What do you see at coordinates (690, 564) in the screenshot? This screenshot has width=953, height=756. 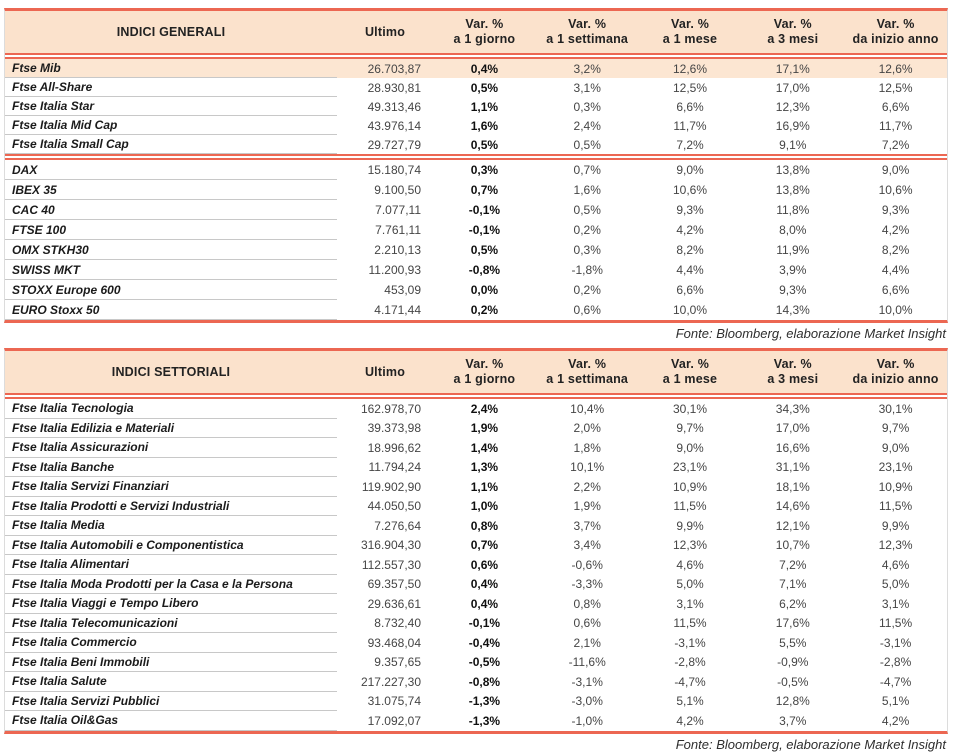 I see `var-1month-cell: 4,6%` at bounding box center [690, 564].